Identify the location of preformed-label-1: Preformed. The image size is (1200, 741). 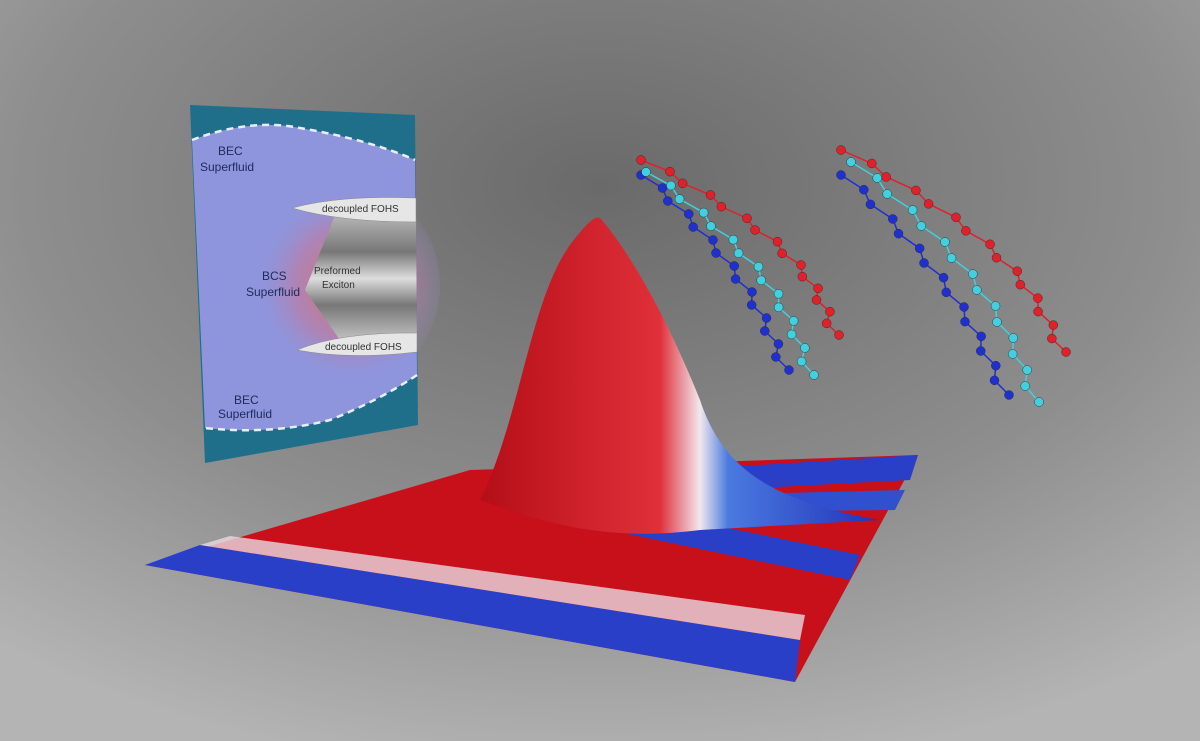
(337, 271).